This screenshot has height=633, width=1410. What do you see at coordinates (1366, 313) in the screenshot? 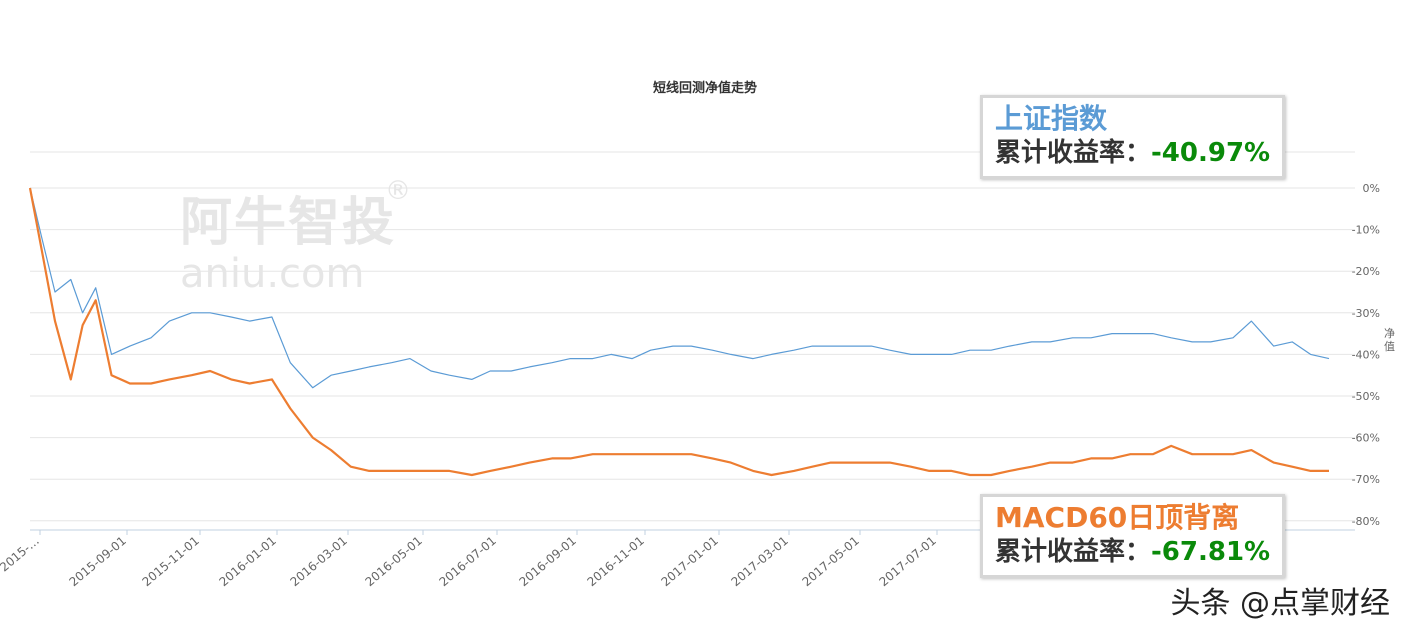
I see `y-tick-label: -30%` at bounding box center [1366, 313].